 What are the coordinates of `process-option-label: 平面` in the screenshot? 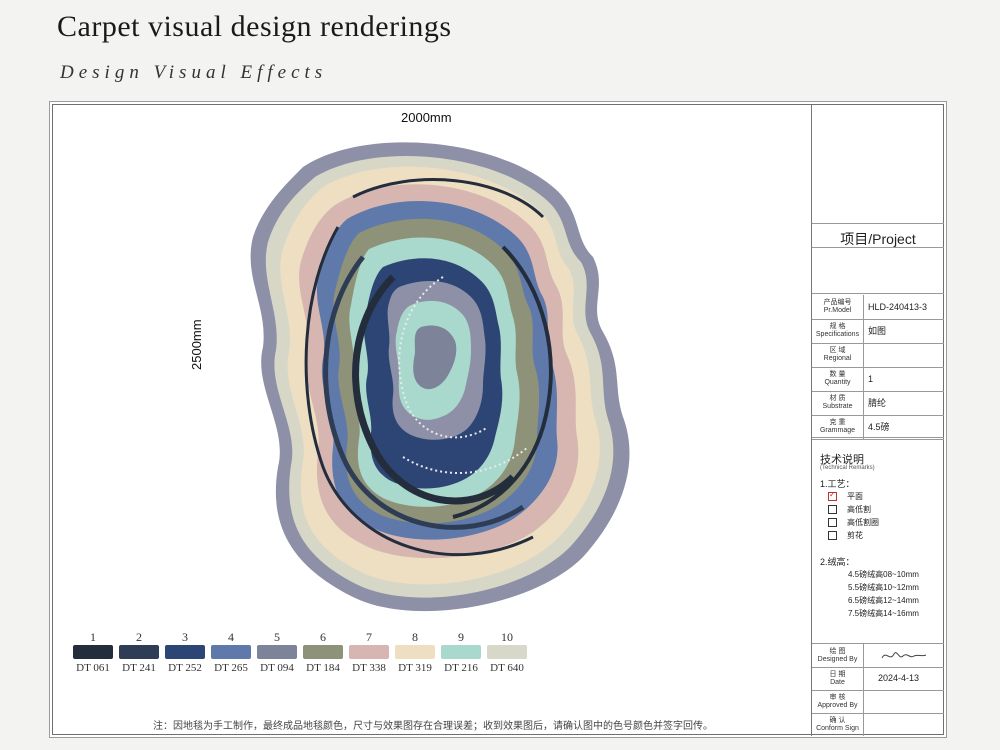 It's located at (855, 496).